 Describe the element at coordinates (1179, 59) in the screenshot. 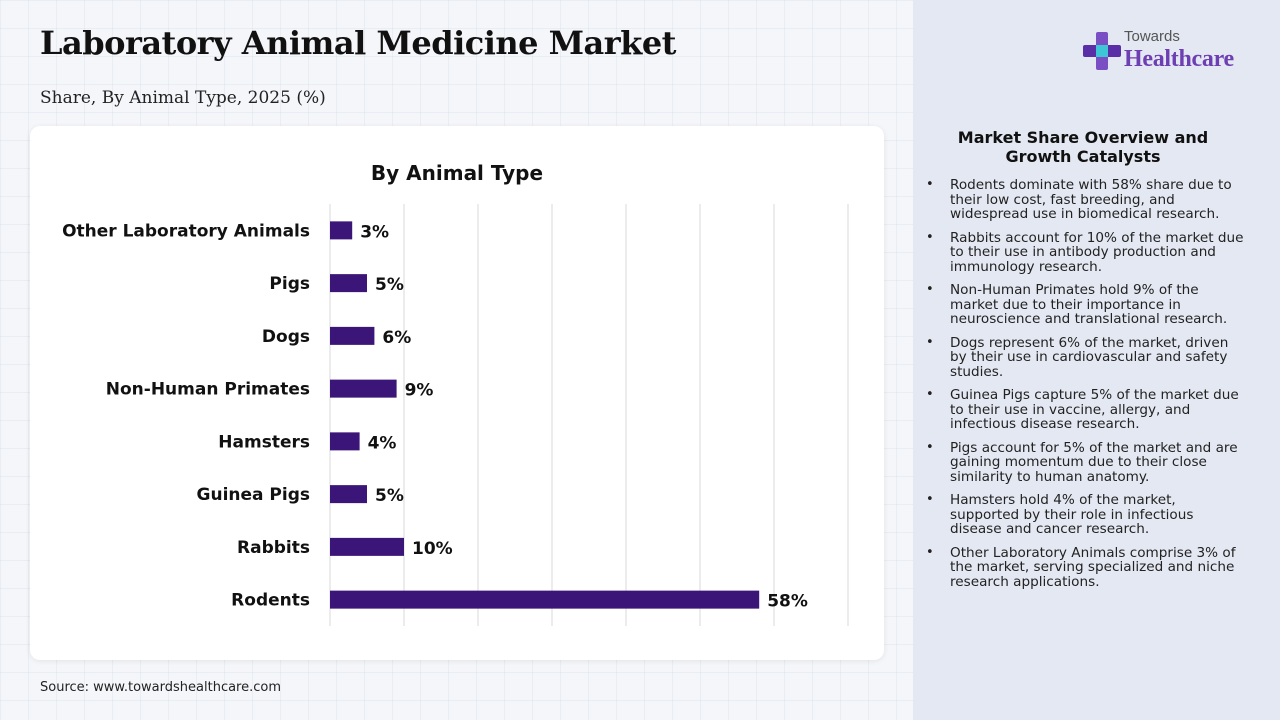

I see `logo-text-bottom: Healthcare` at that location.